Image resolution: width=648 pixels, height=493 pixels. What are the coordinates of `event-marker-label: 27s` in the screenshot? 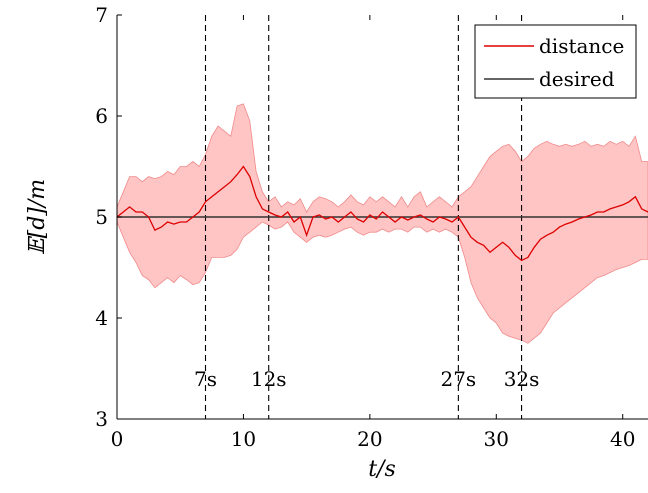 It's located at (458, 379).